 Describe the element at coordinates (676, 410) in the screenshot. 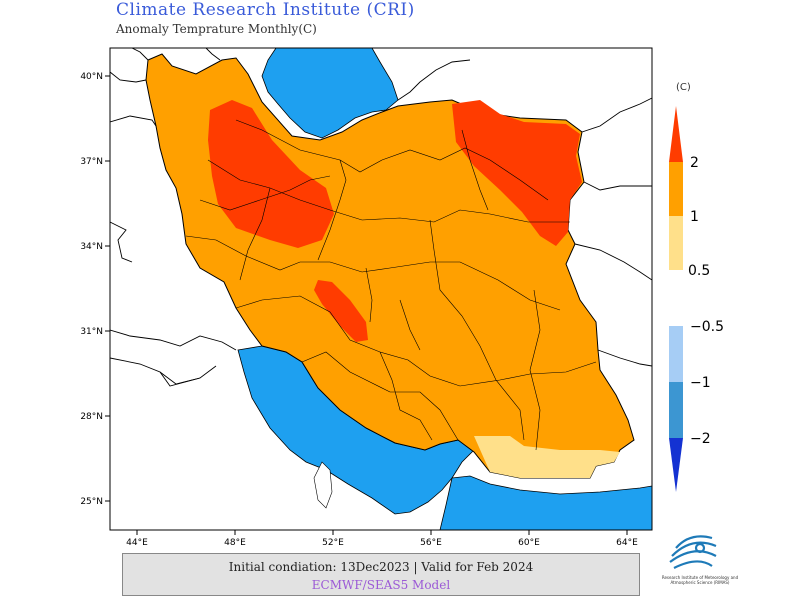

I see `legend-swatch-neg1-neg2` at that location.